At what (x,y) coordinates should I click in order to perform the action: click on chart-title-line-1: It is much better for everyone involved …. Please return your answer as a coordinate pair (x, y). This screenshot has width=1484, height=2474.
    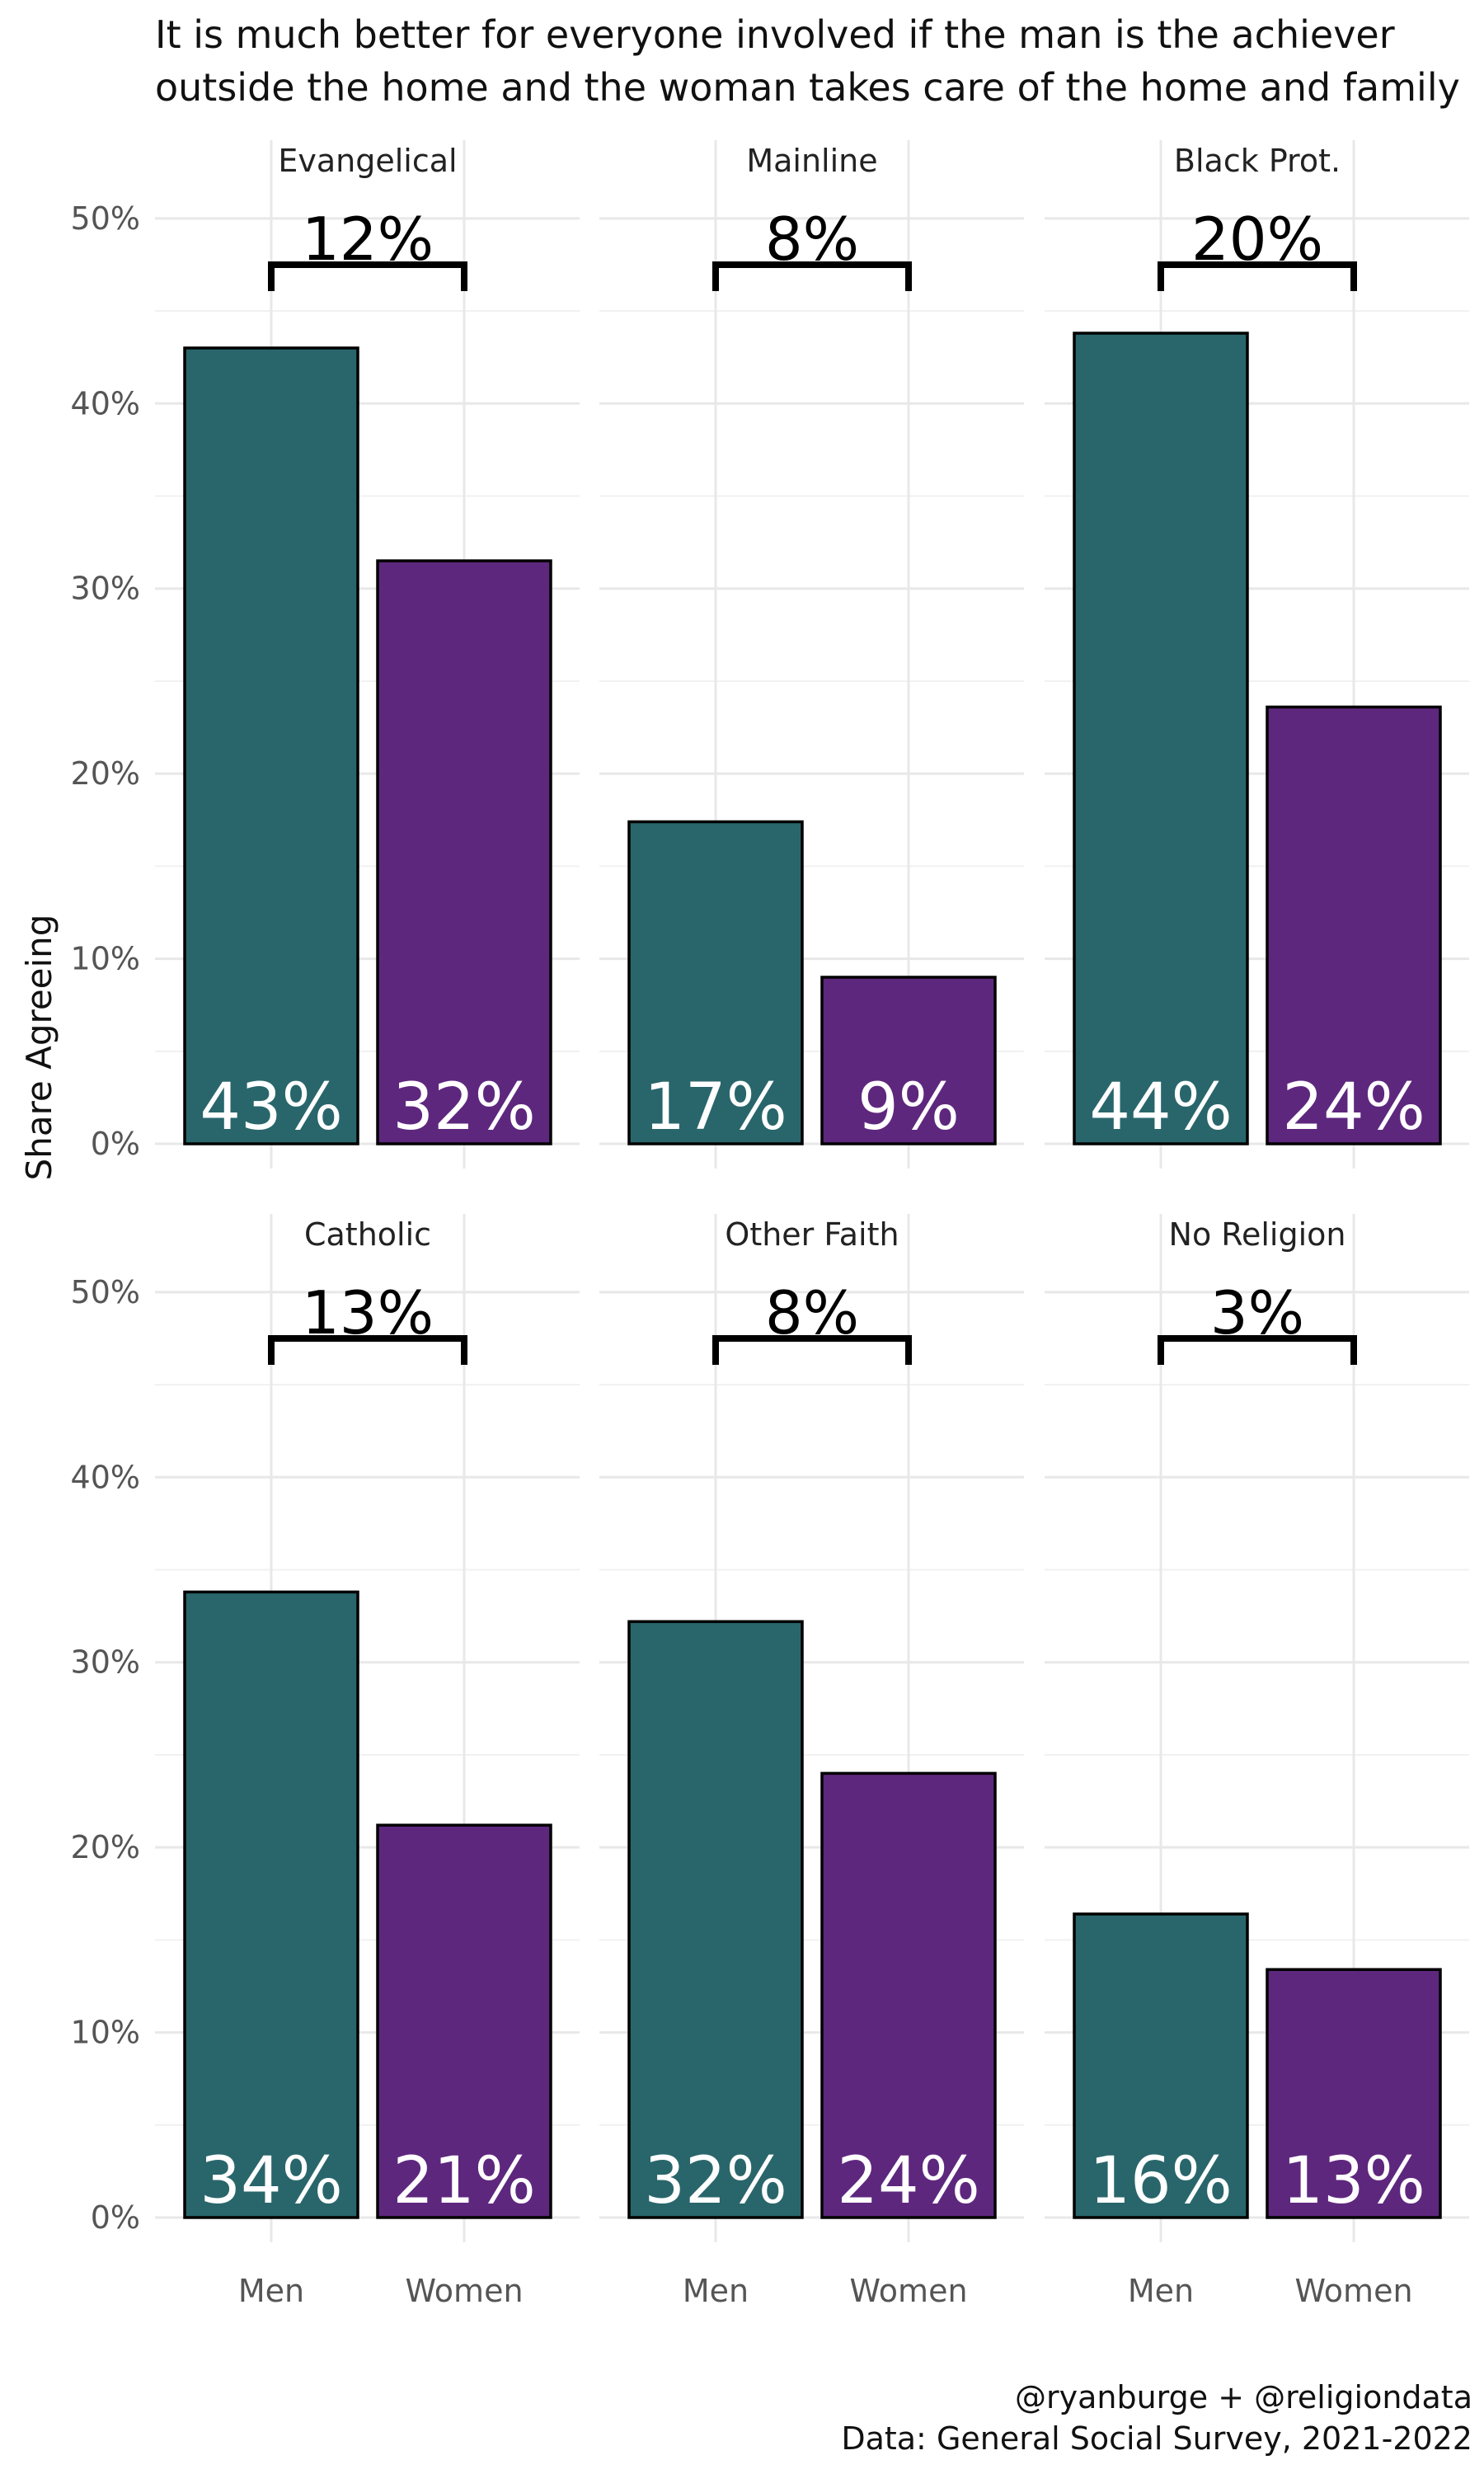
    Looking at the image, I should click on (775, 34).